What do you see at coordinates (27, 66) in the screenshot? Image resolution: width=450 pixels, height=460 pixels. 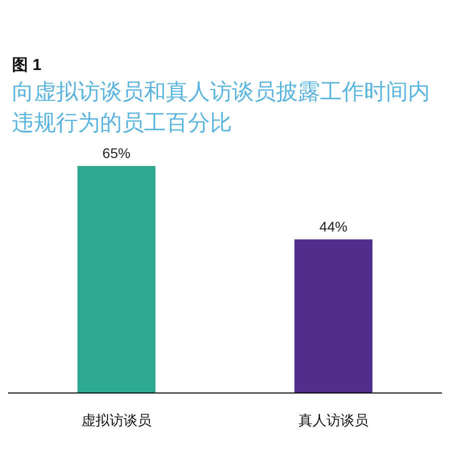 I see `chart-title: 图 1` at bounding box center [27, 66].